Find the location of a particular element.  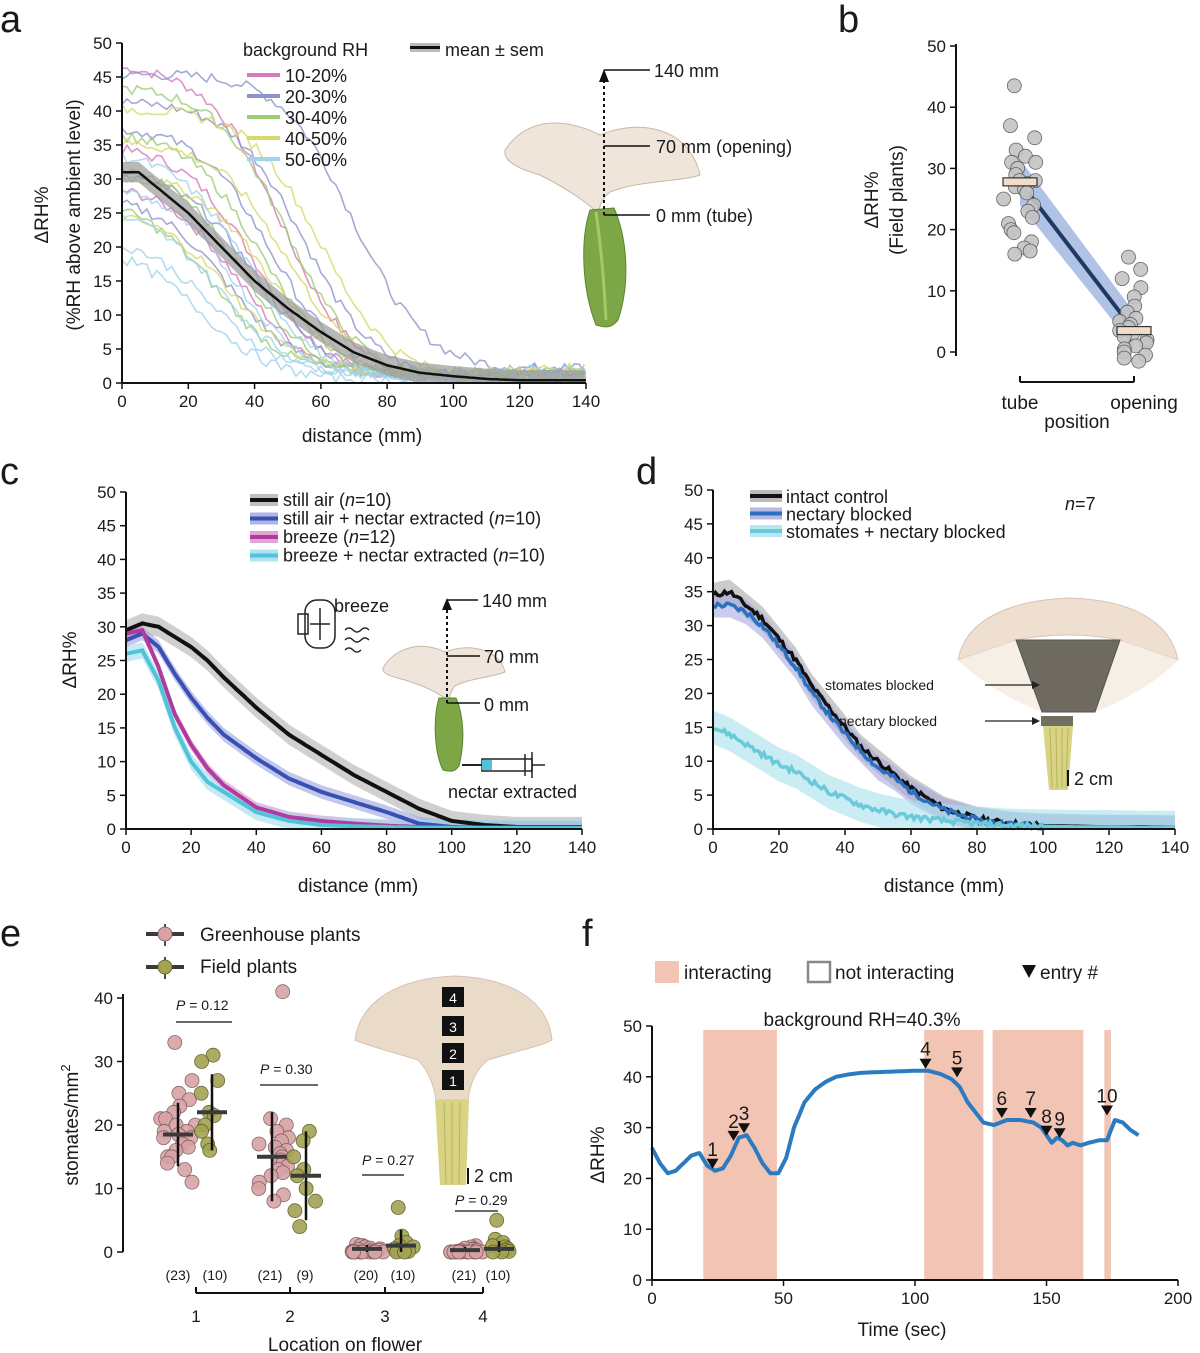

entry-label-10: 10 is located at coordinates (1106, 1096).